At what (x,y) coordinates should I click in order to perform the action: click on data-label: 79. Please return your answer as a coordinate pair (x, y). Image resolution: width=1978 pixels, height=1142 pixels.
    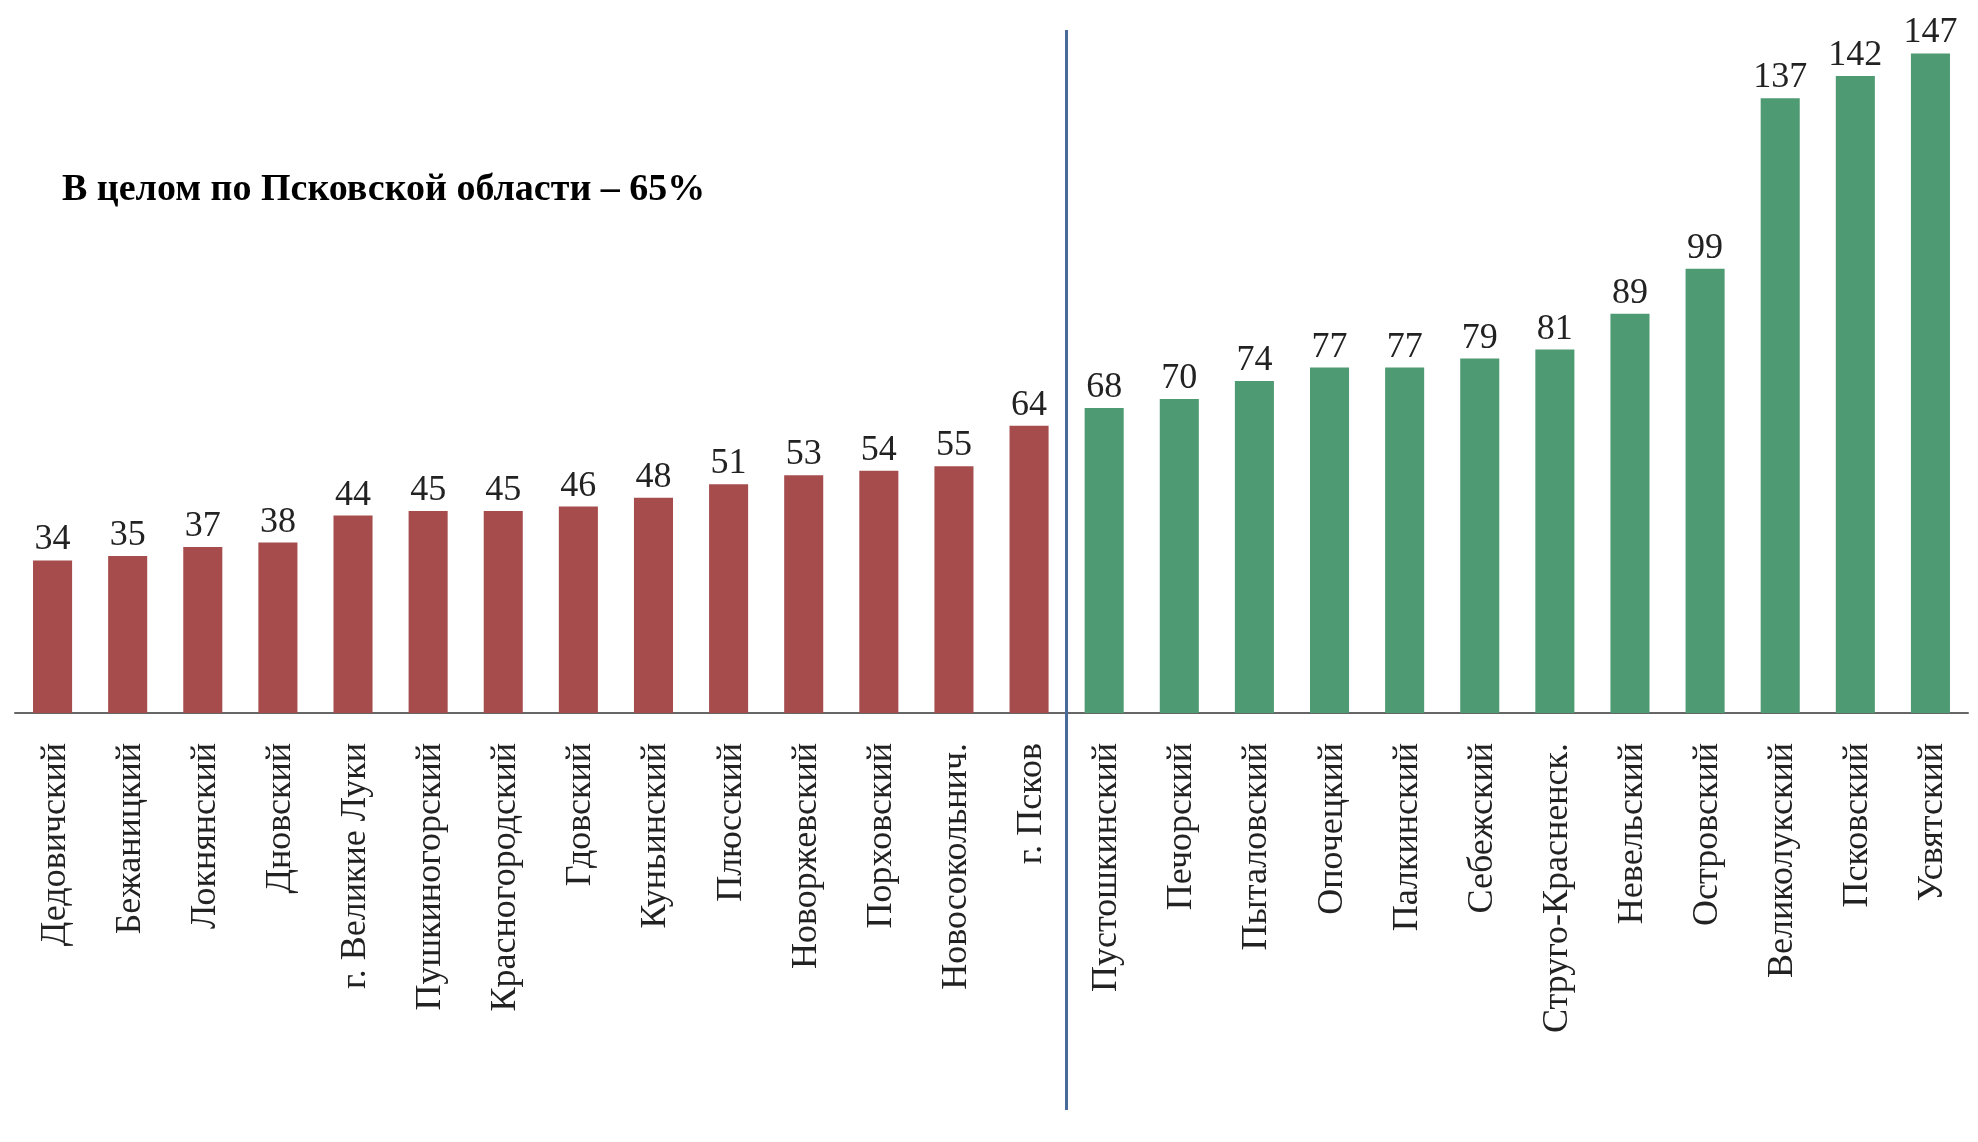
    Looking at the image, I should click on (1479, 335).